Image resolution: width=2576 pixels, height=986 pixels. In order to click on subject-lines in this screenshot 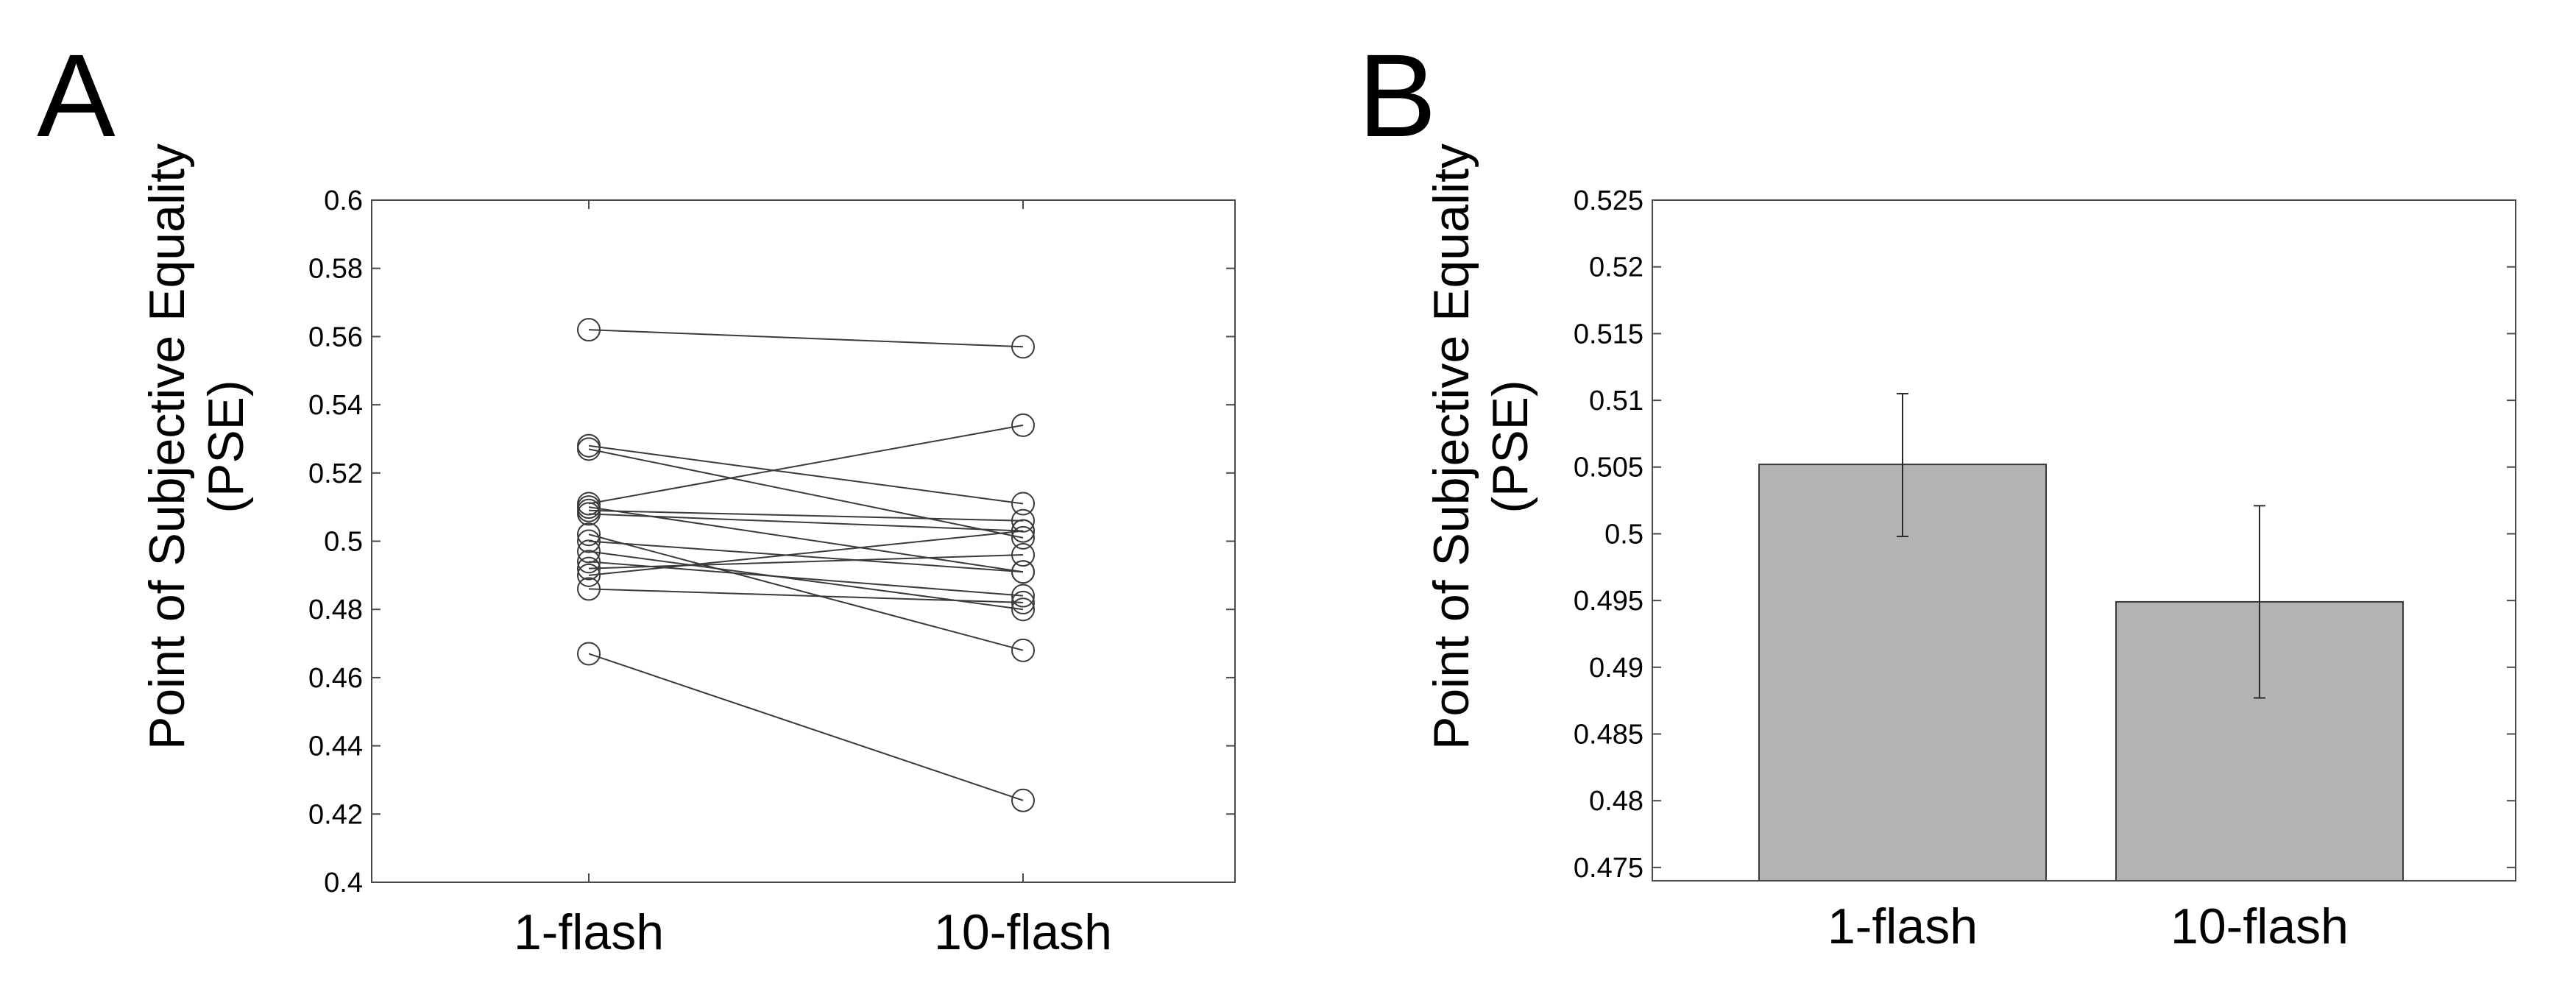, I will do `click(806, 565)`.